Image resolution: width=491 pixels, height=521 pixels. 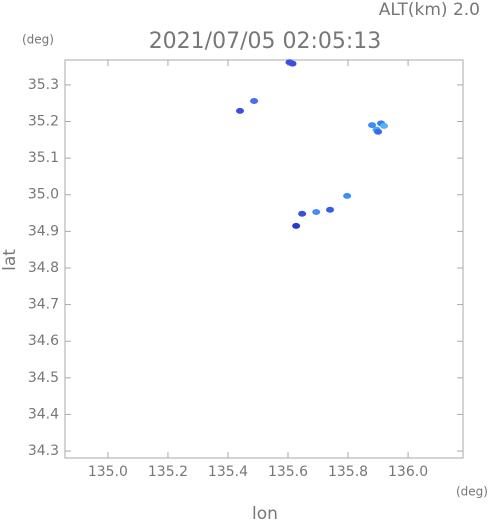 I want to click on x-axis-label: lon, so click(x=265, y=512).